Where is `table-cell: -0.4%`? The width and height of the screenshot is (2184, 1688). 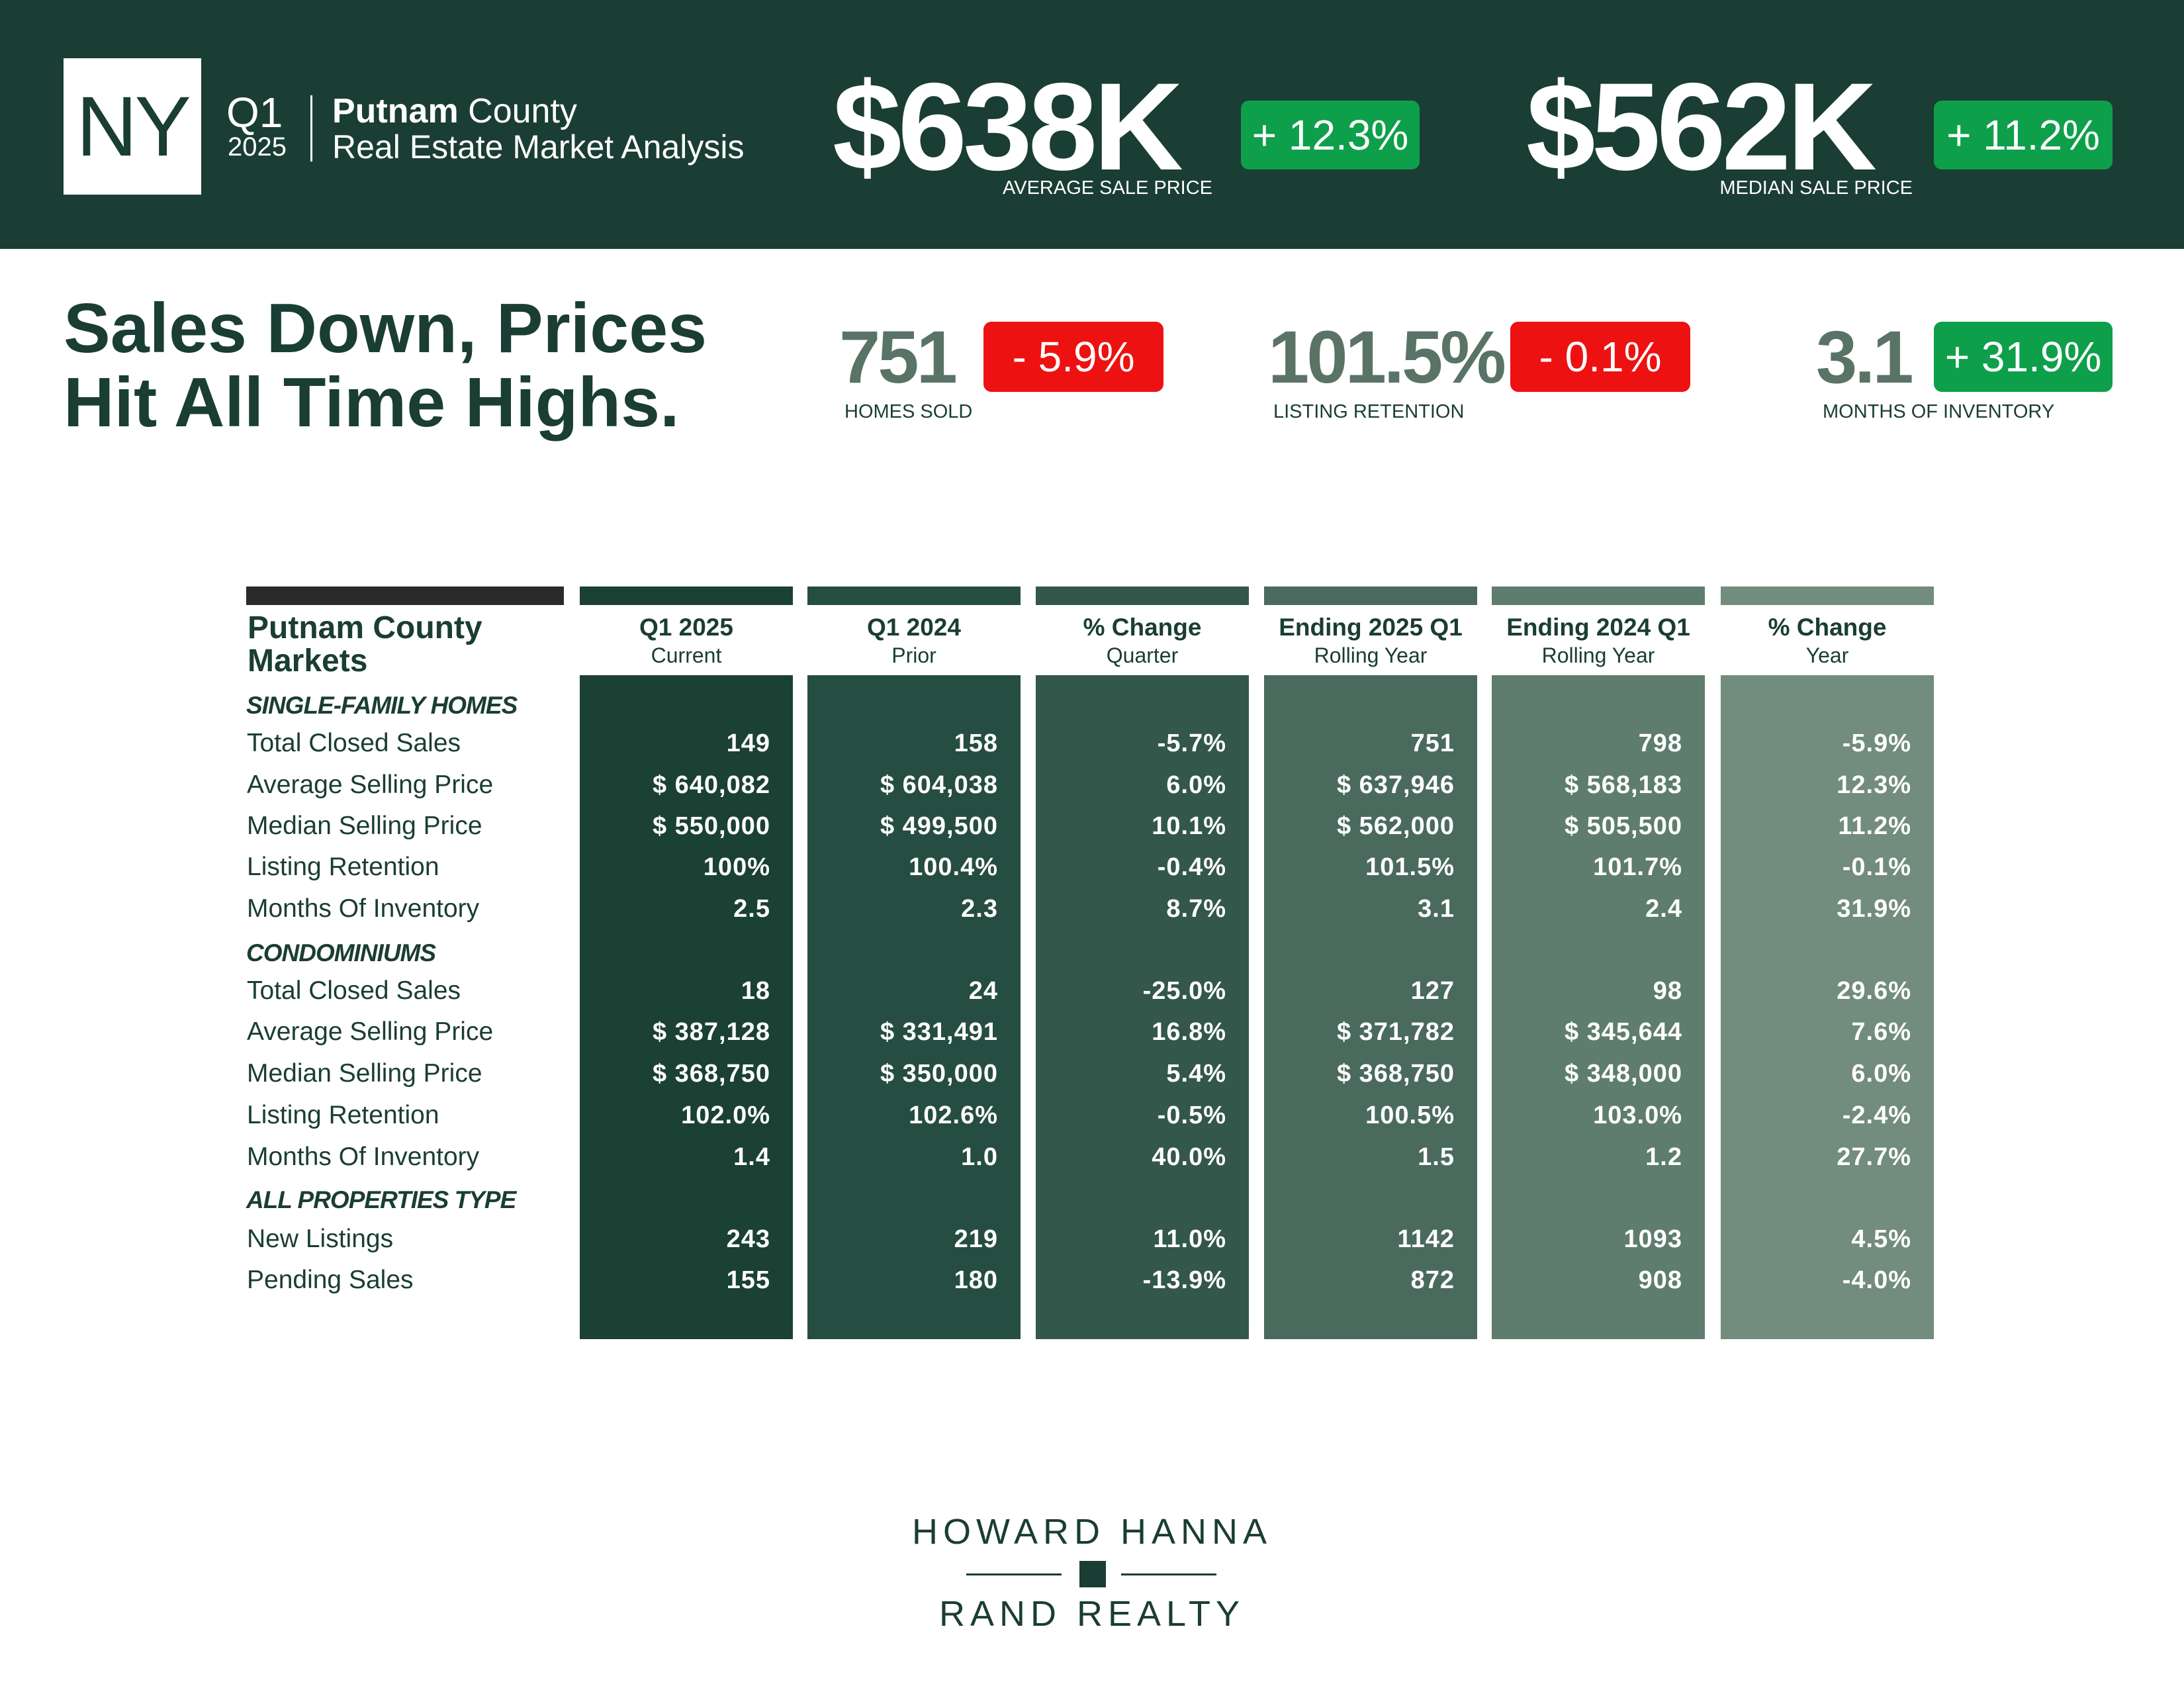
table-cell: -0.4% is located at coordinates (1191, 867).